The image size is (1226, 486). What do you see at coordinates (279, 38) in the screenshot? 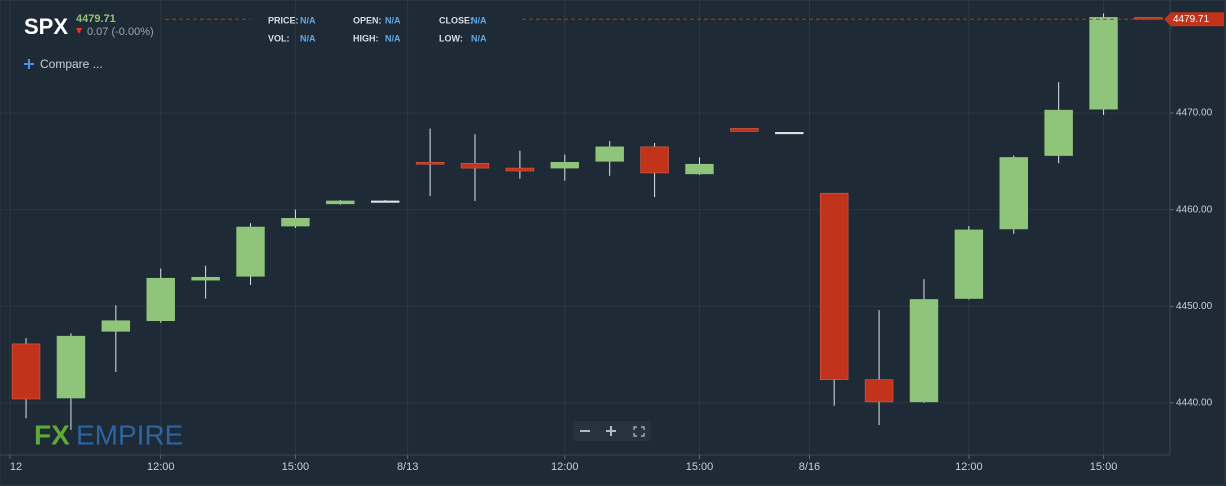
I see `field-label: VOL:` at bounding box center [279, 38].